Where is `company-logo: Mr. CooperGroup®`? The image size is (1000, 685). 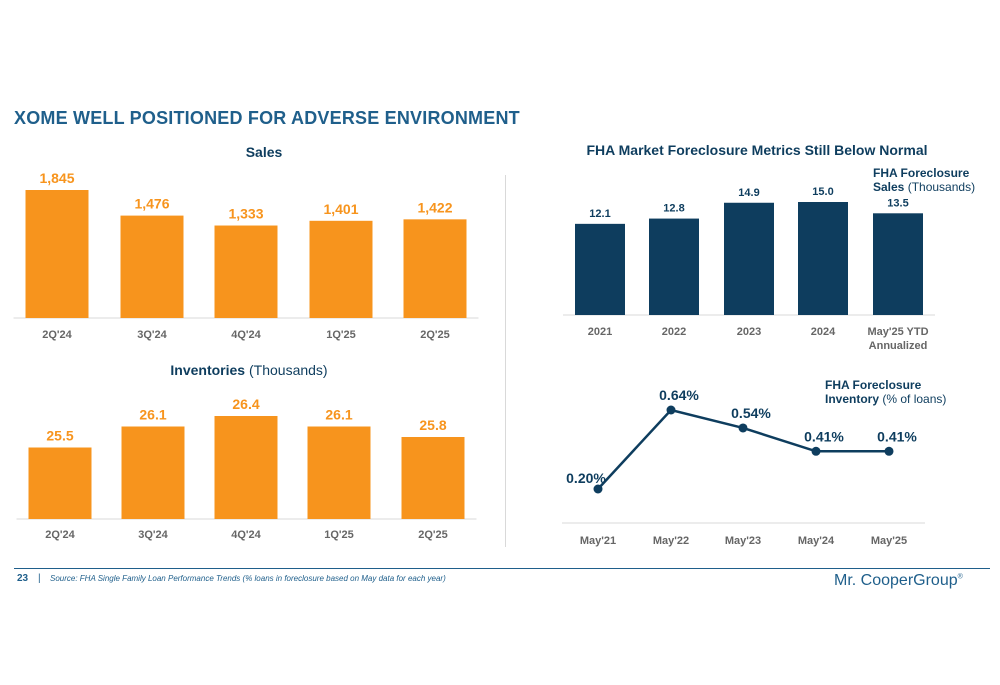 company-logo: Mr. CooperGroup® is located at coordinates (898, 581).